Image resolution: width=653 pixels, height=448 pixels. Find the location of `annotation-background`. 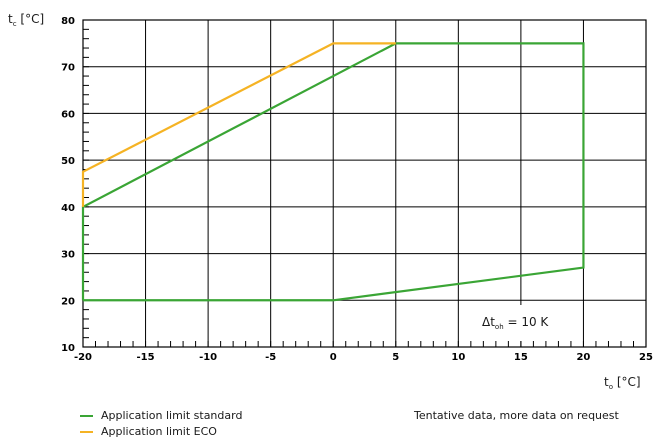

annotation-background is located at coordinates (523, 323).